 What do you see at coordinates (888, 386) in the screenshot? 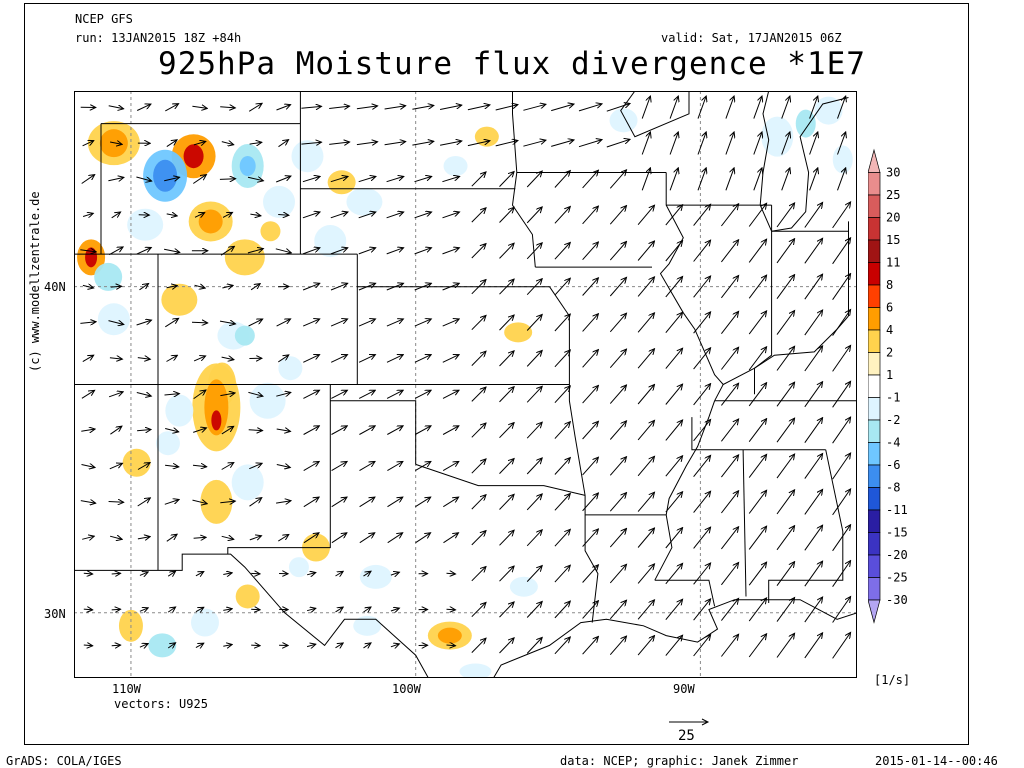
I see `colorbar: 30 25 20 15 11 8 6 4 2 1 -1 -2 -4 -6 -8 -11 -15 -20 -25 -30` at bounding box center [888, 386].